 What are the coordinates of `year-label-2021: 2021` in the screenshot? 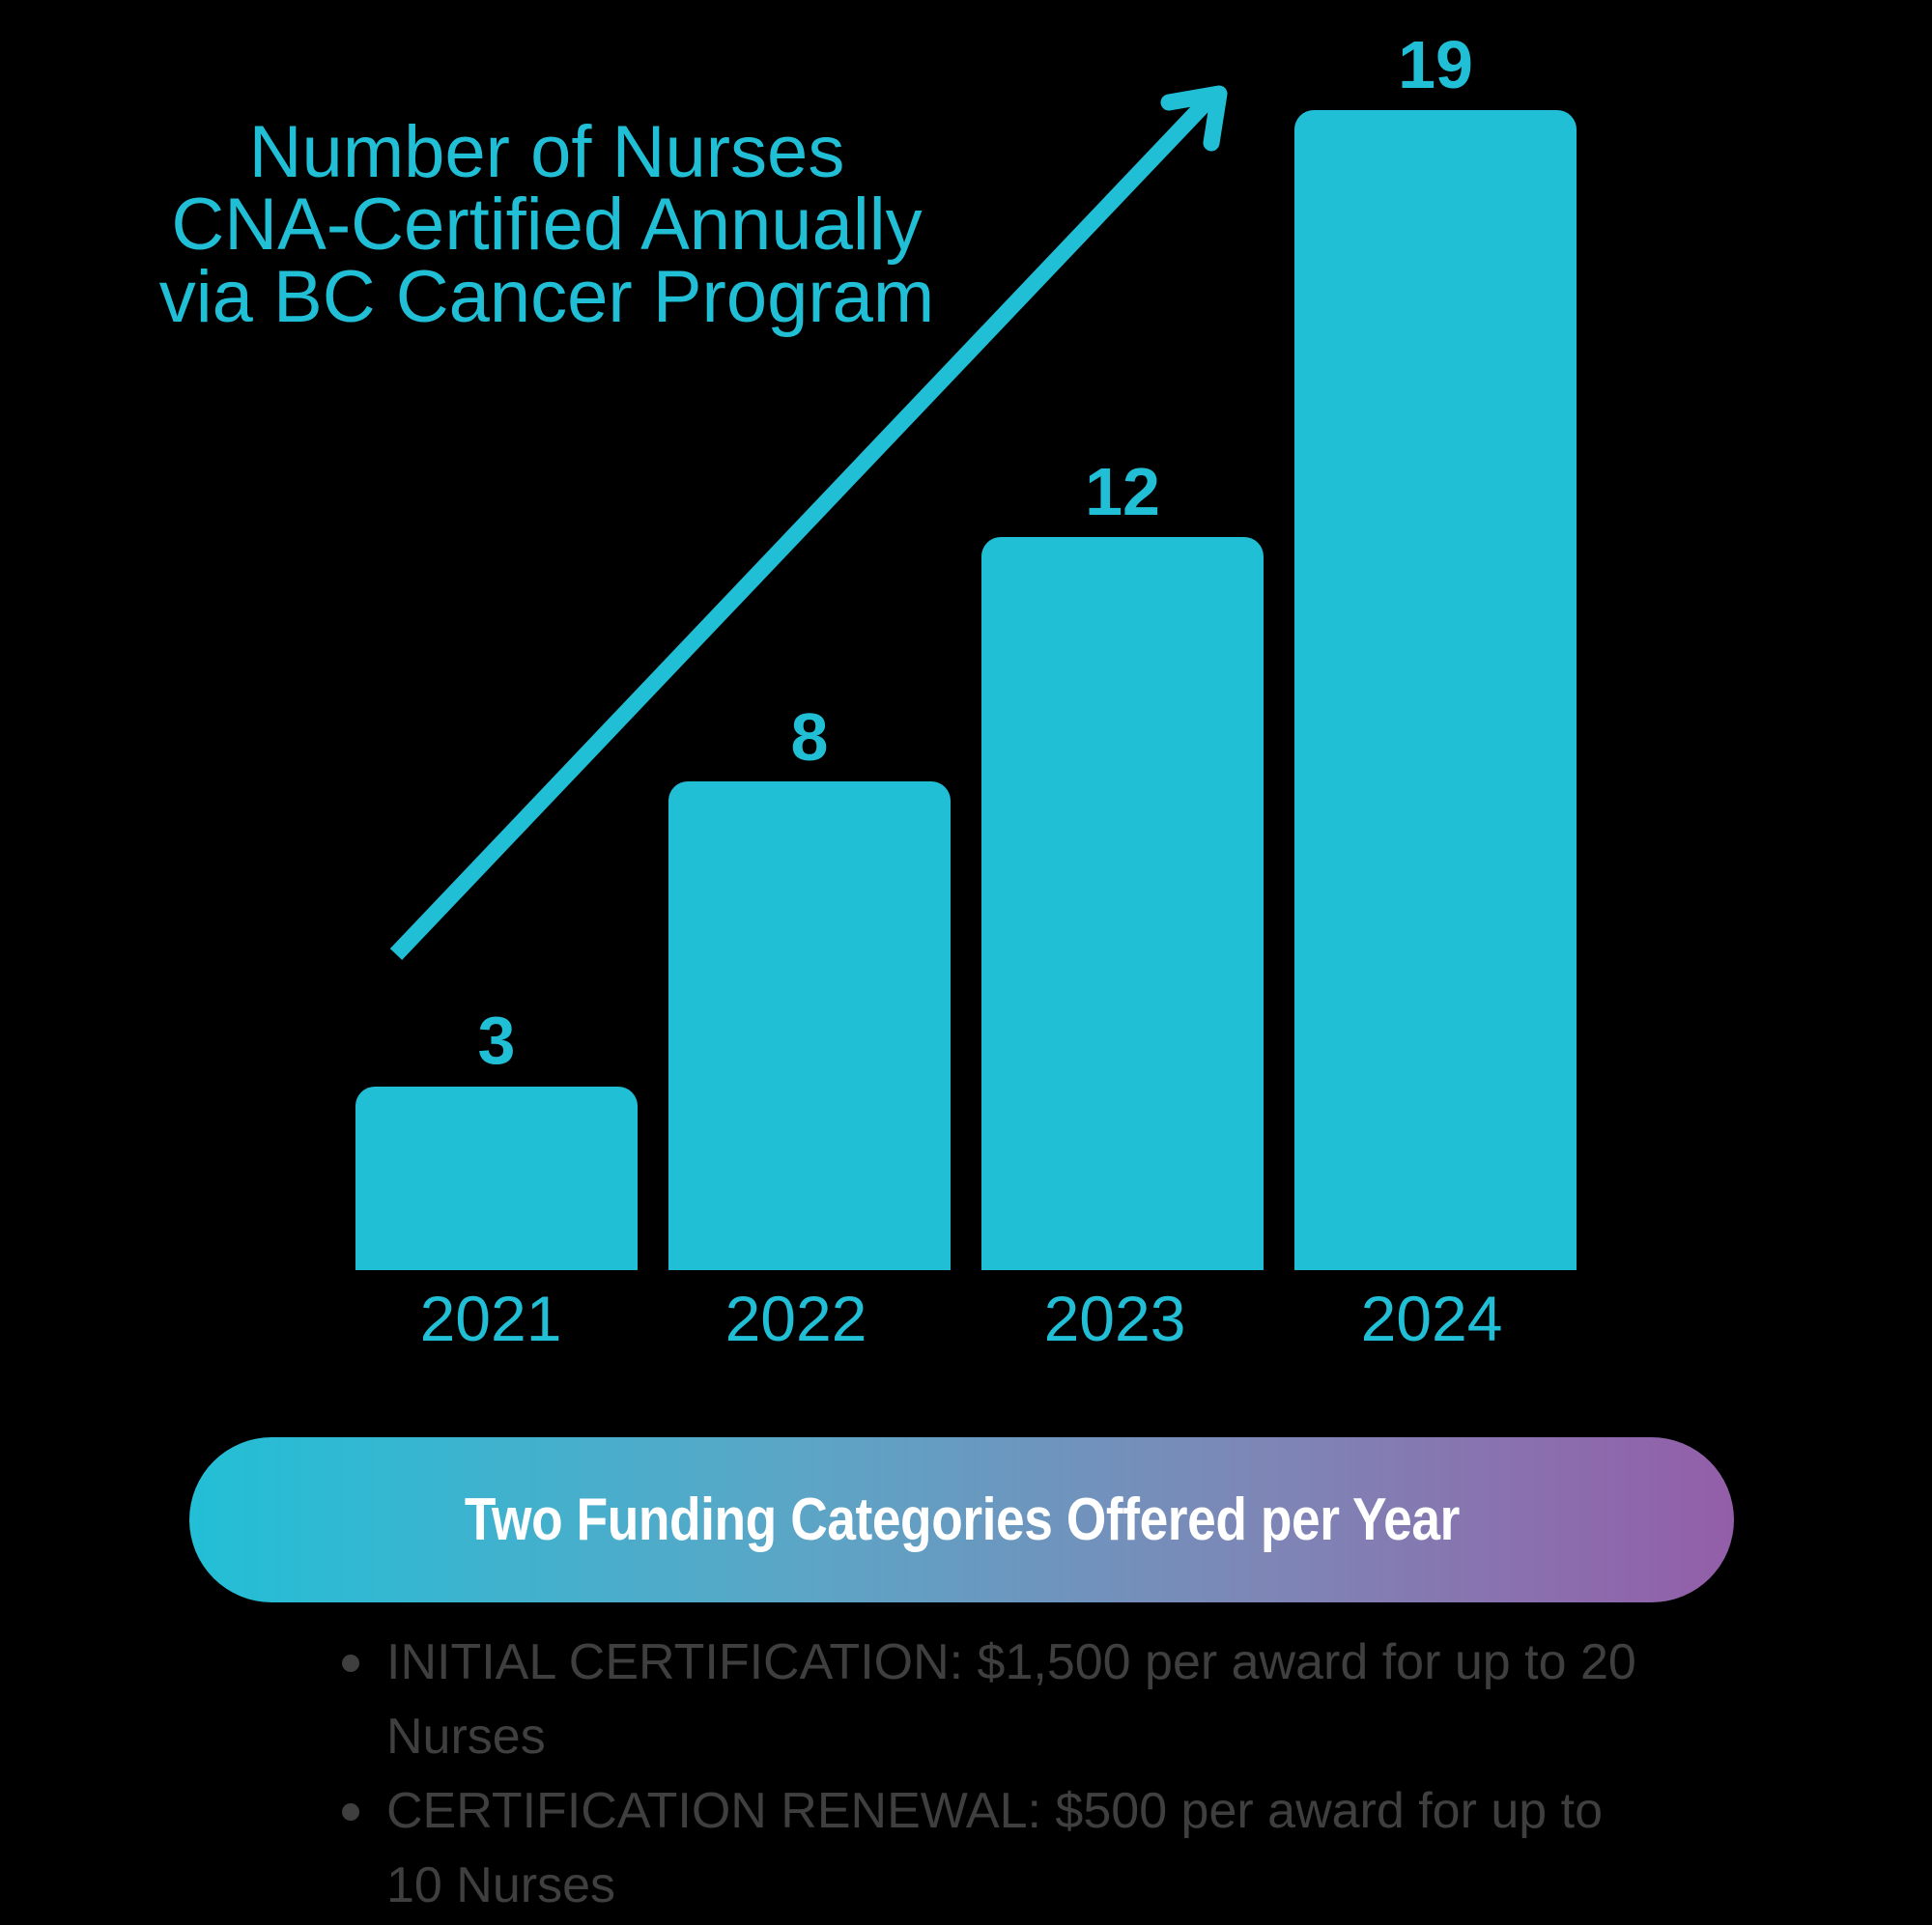 It's located at (490, 1318).